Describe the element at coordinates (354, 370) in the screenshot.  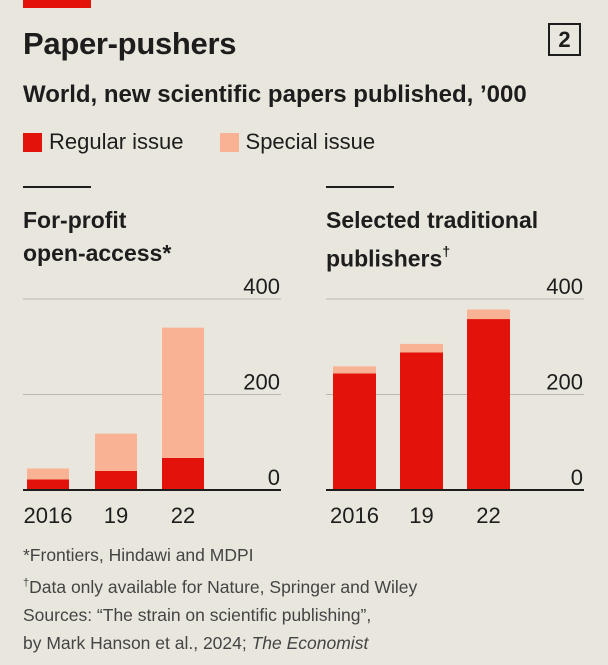
I see `panel1-bar-2016-special` at that location.